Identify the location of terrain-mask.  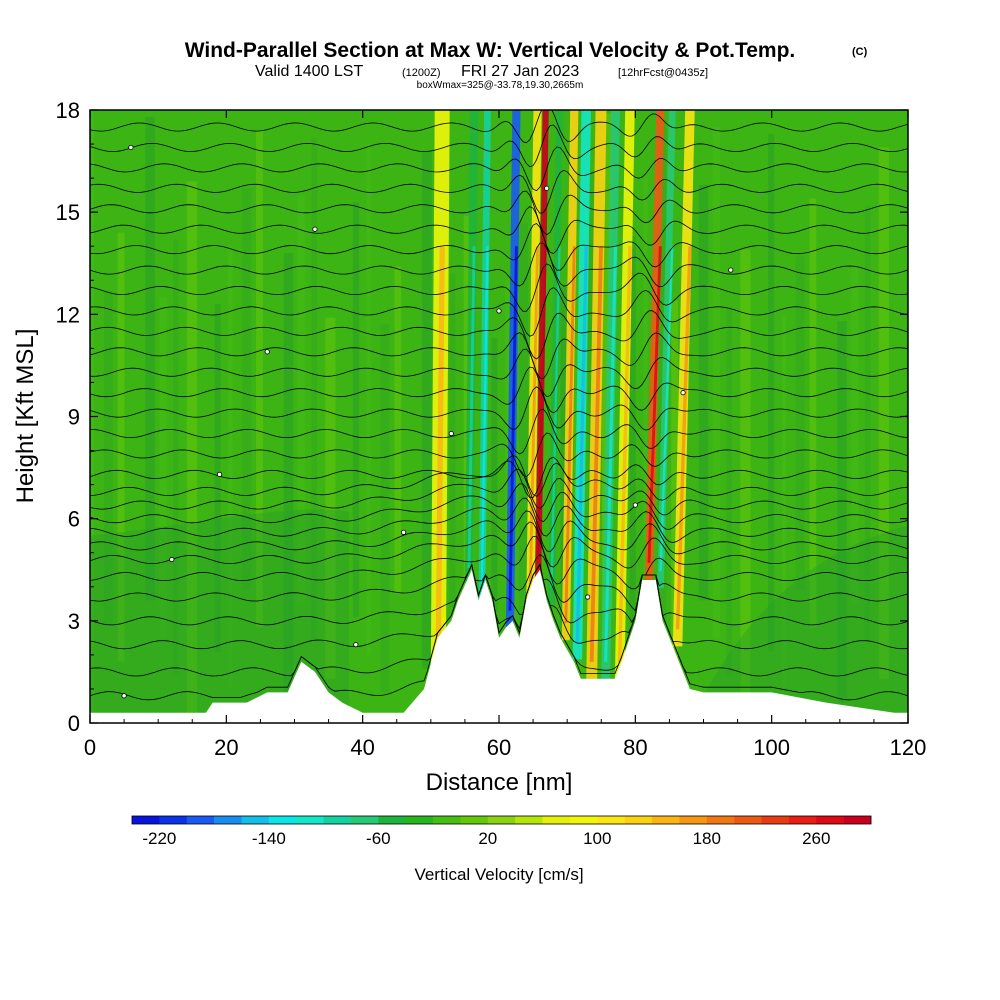
(499, 646).